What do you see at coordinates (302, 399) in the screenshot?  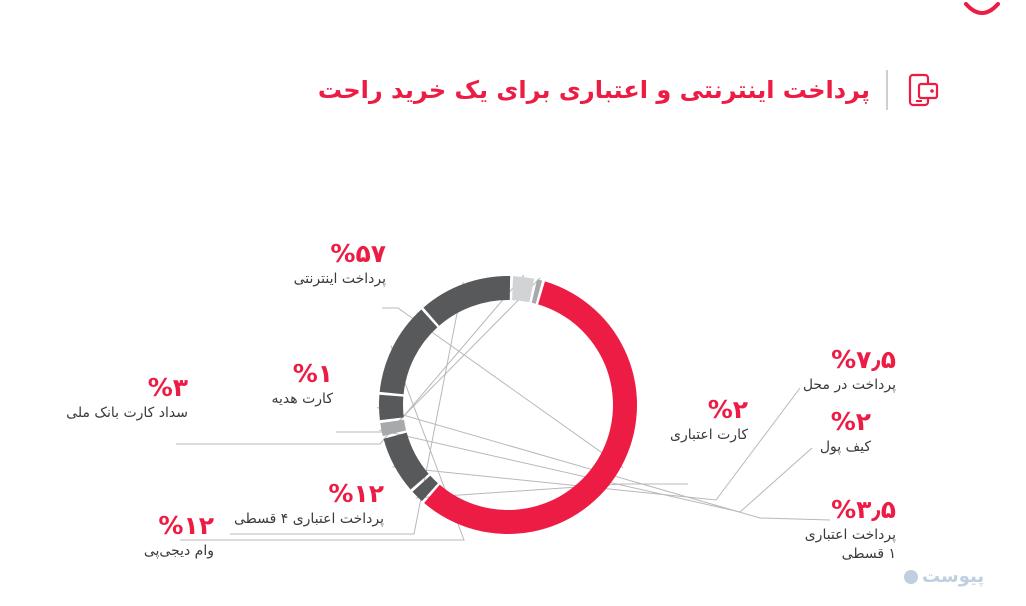 I see `slice-label: کارت هدیه` at bounding box center [302, 399].